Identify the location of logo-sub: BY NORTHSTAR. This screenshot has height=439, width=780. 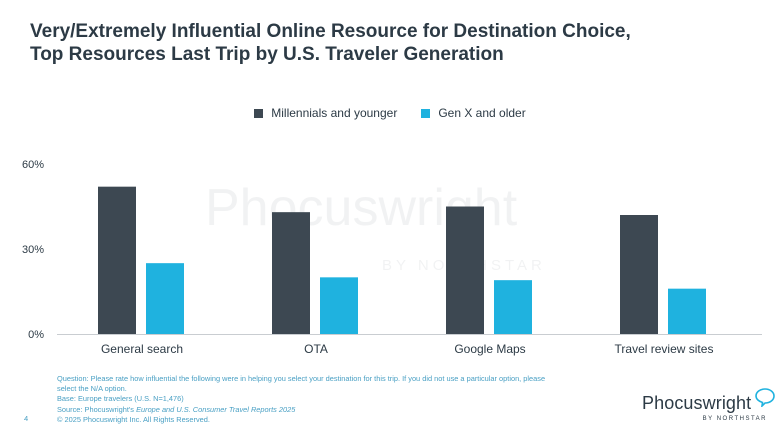
(734, 419).